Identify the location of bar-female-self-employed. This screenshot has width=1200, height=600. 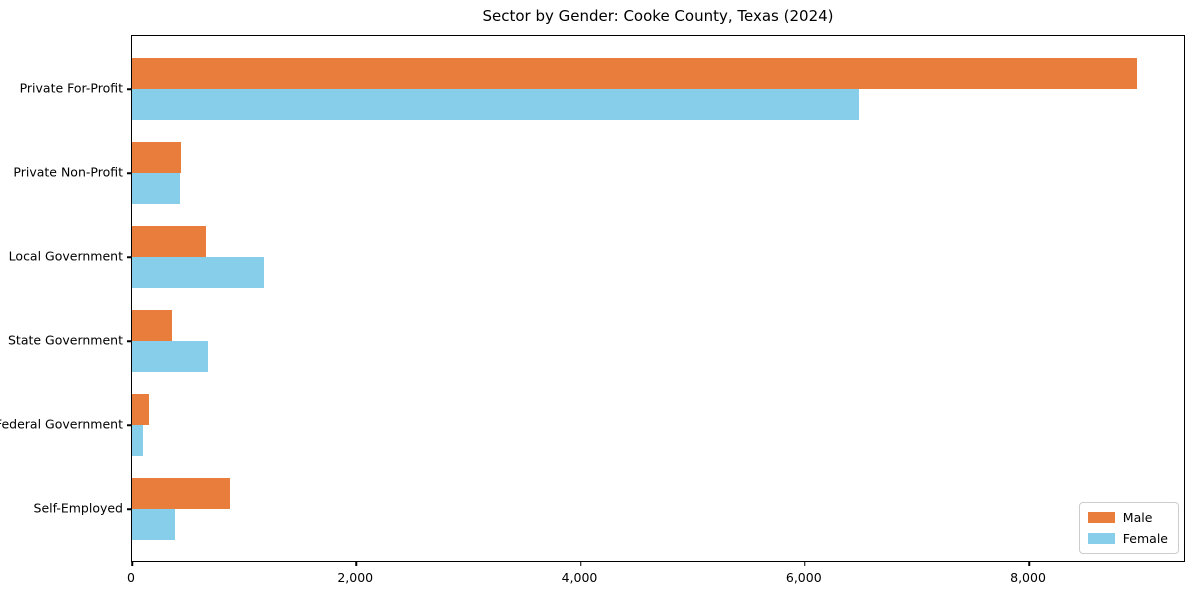
(153, 524).